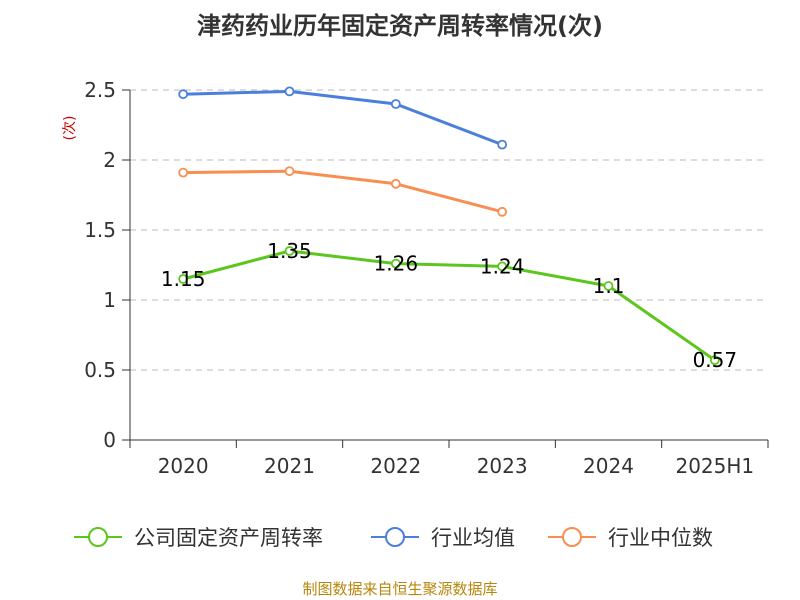 The height and width of the screenshot is (600, 800). I want to click on x-tick-label: 2023, so click(502, 466).